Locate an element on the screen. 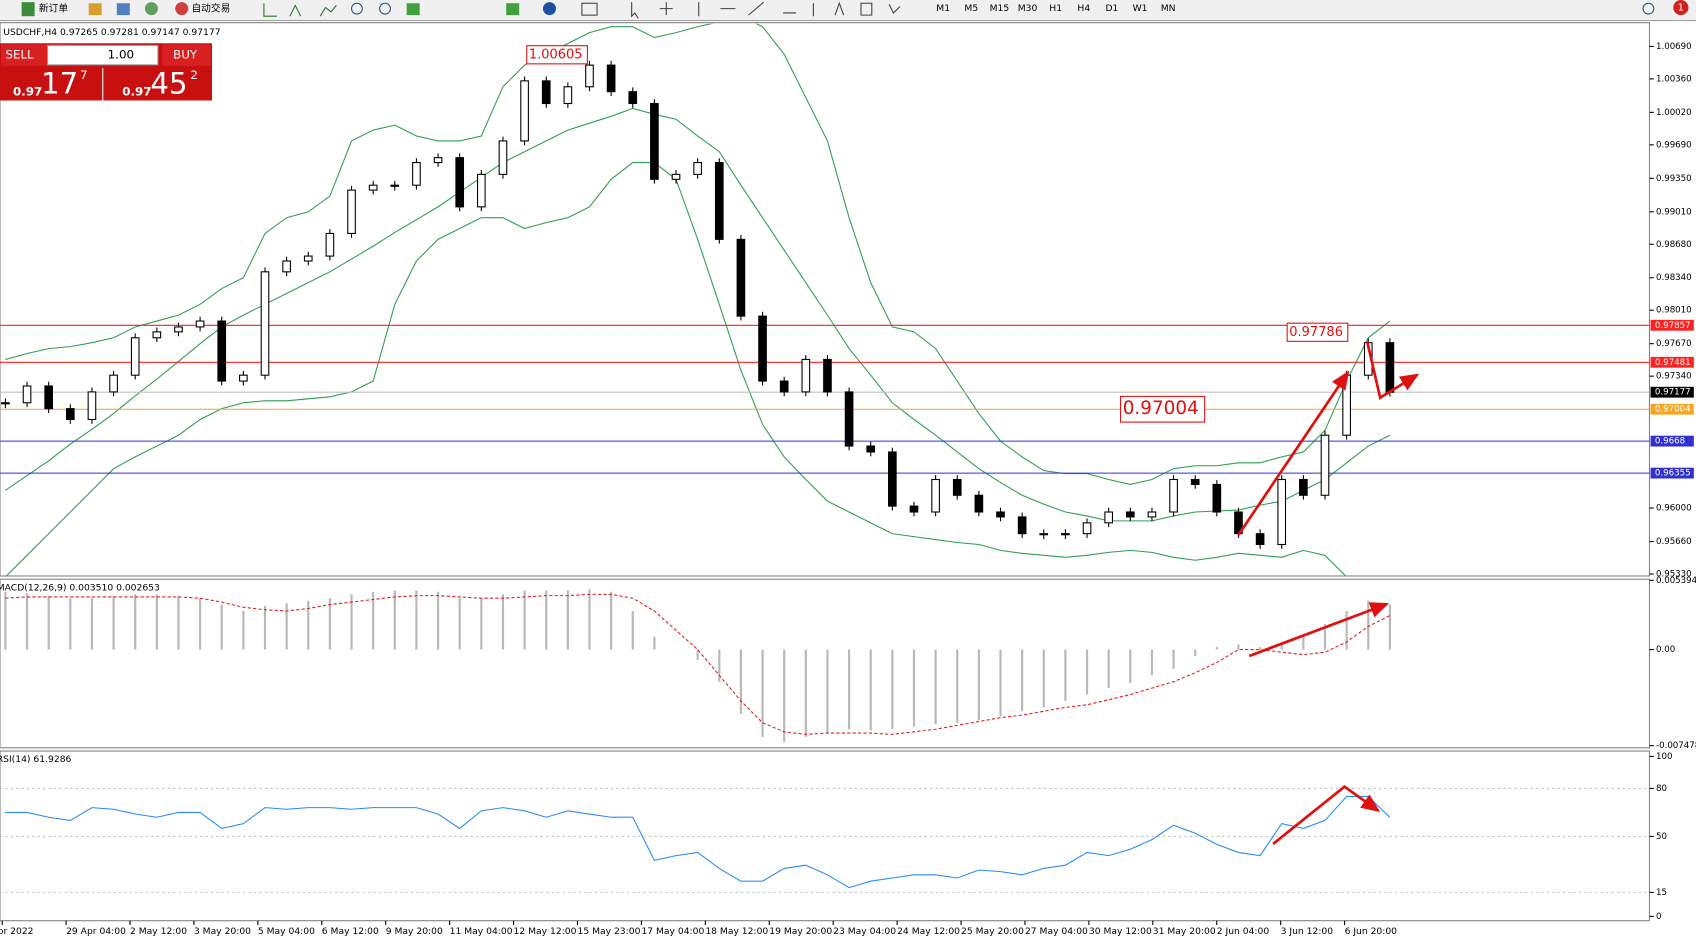  auto-trading-icon is located at coordinates (182, 9).